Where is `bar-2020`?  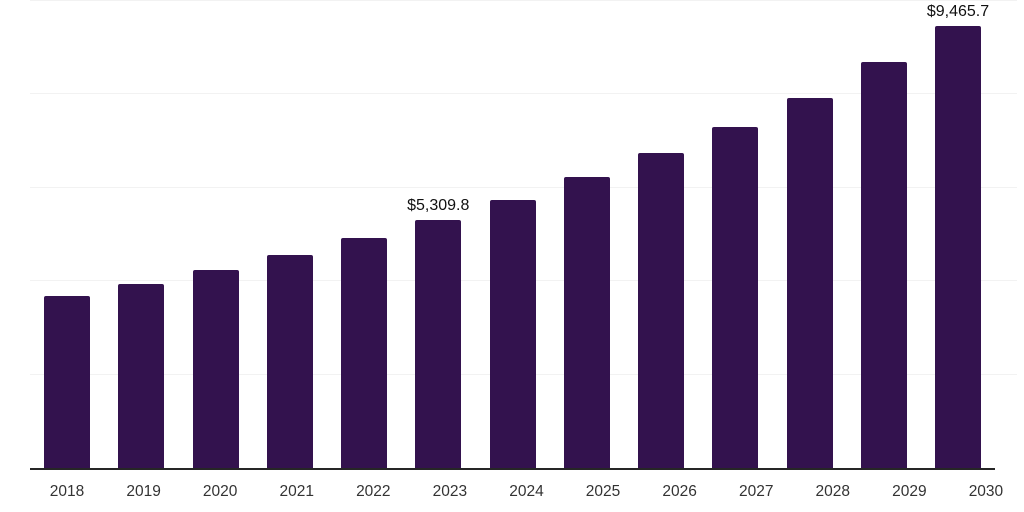
bar-2020 is located at coordinates (215, 368).